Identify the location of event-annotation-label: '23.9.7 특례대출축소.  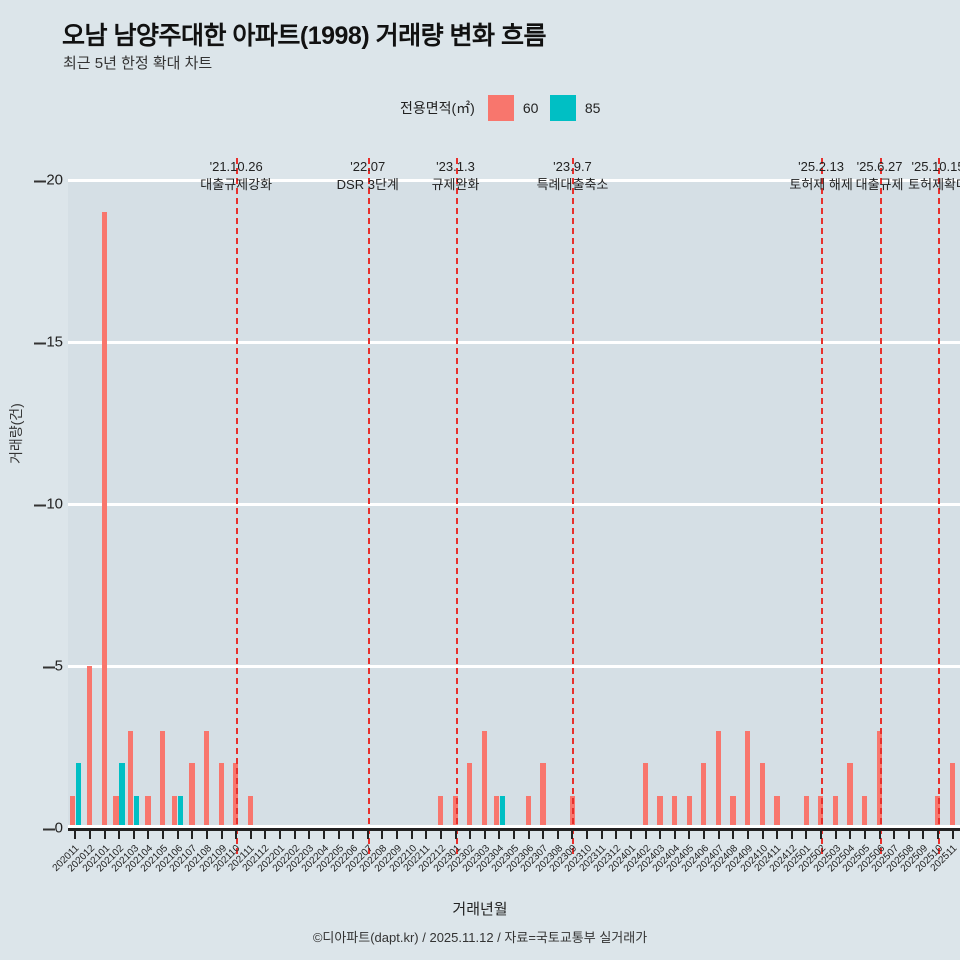
(573, 175).